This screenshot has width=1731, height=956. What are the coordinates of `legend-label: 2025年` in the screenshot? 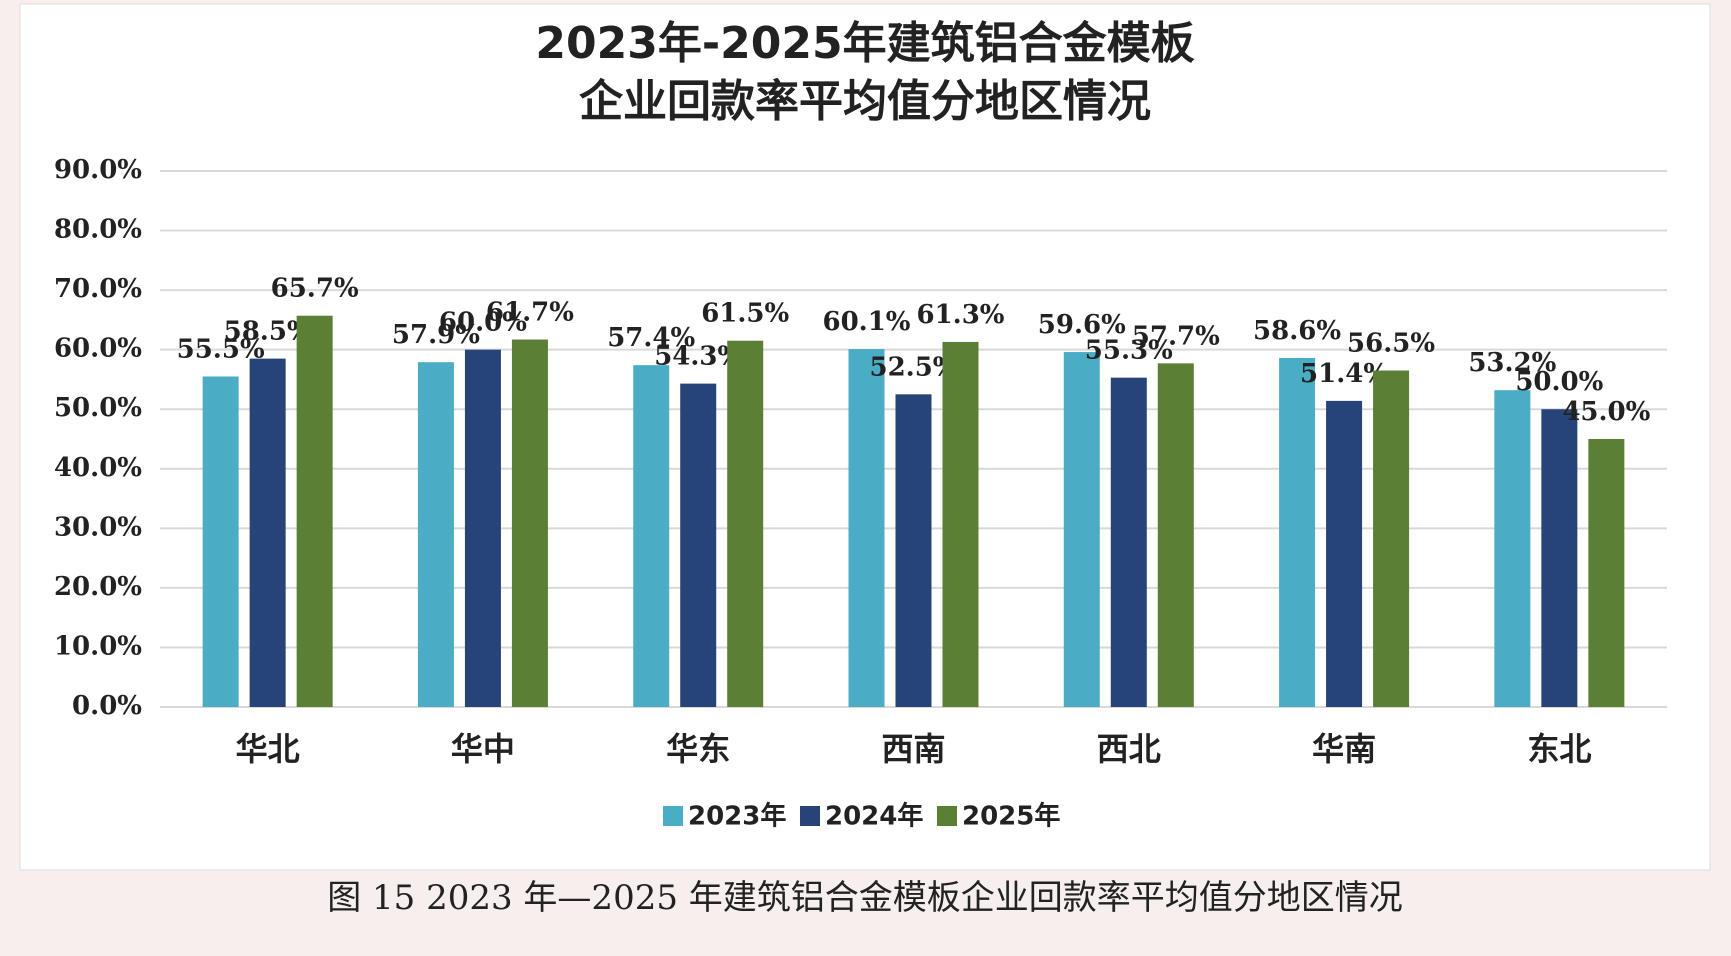 It's located at (1011, 816).